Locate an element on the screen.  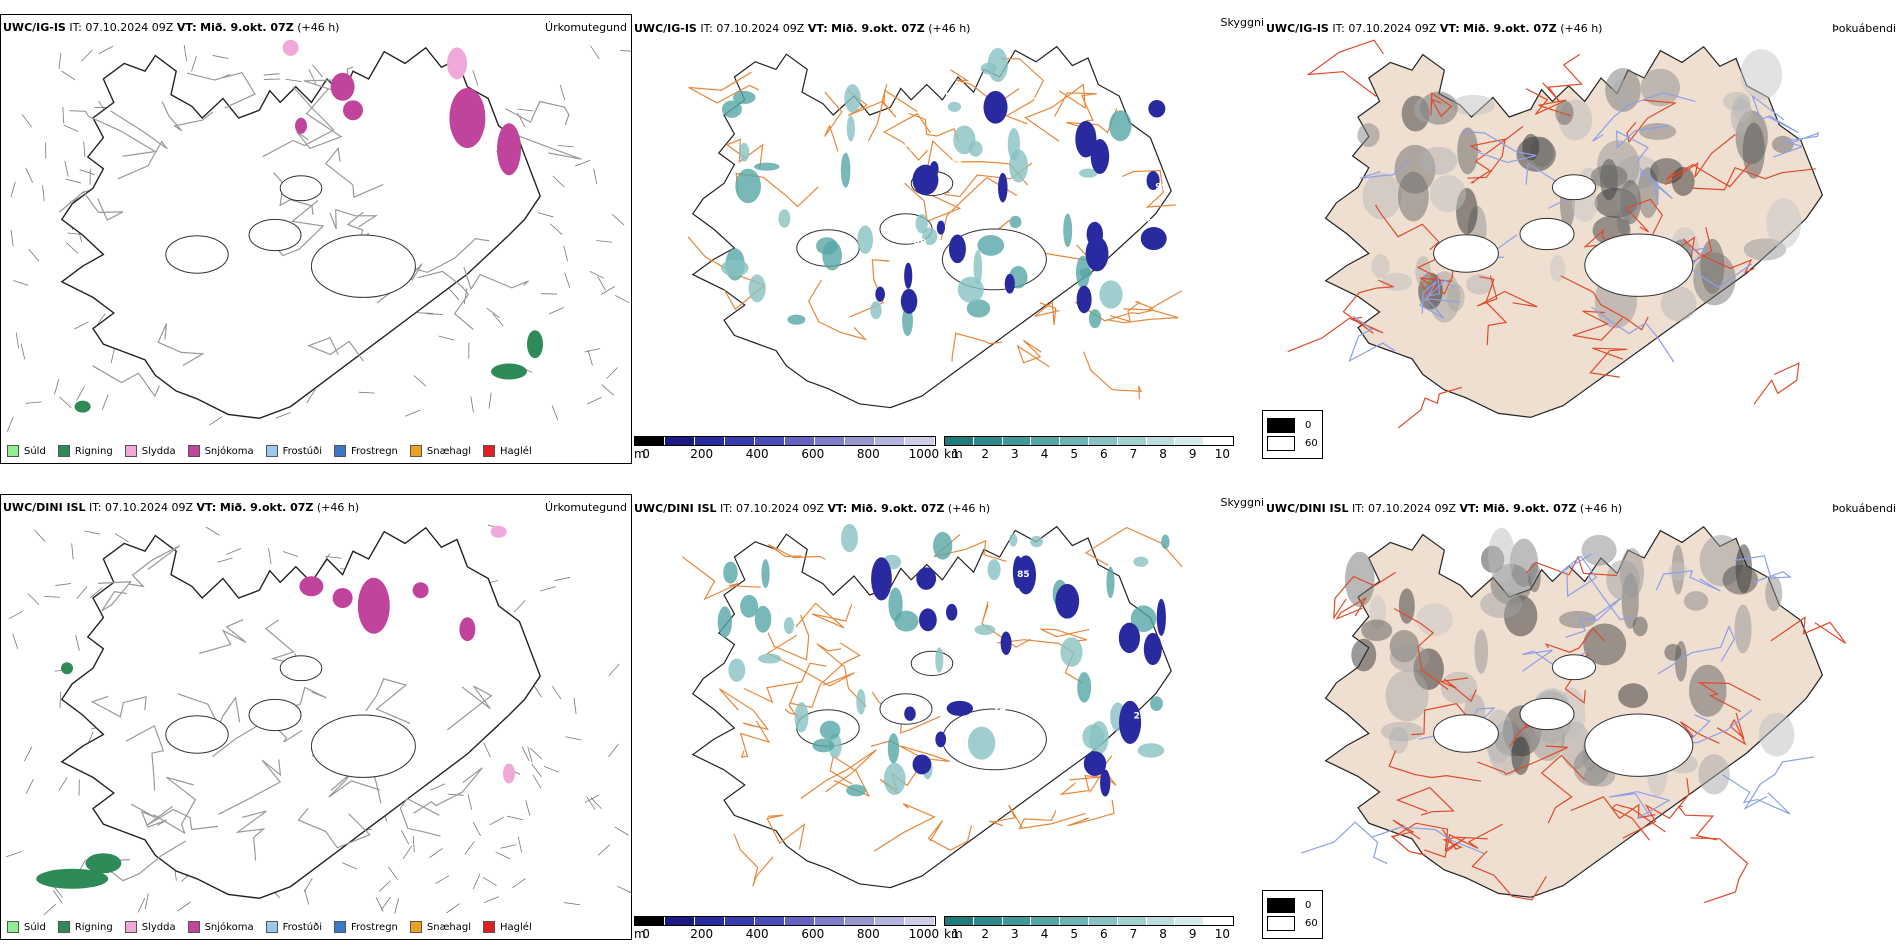
cloud-base-label: 79 is located at coordinates (1038, 102).